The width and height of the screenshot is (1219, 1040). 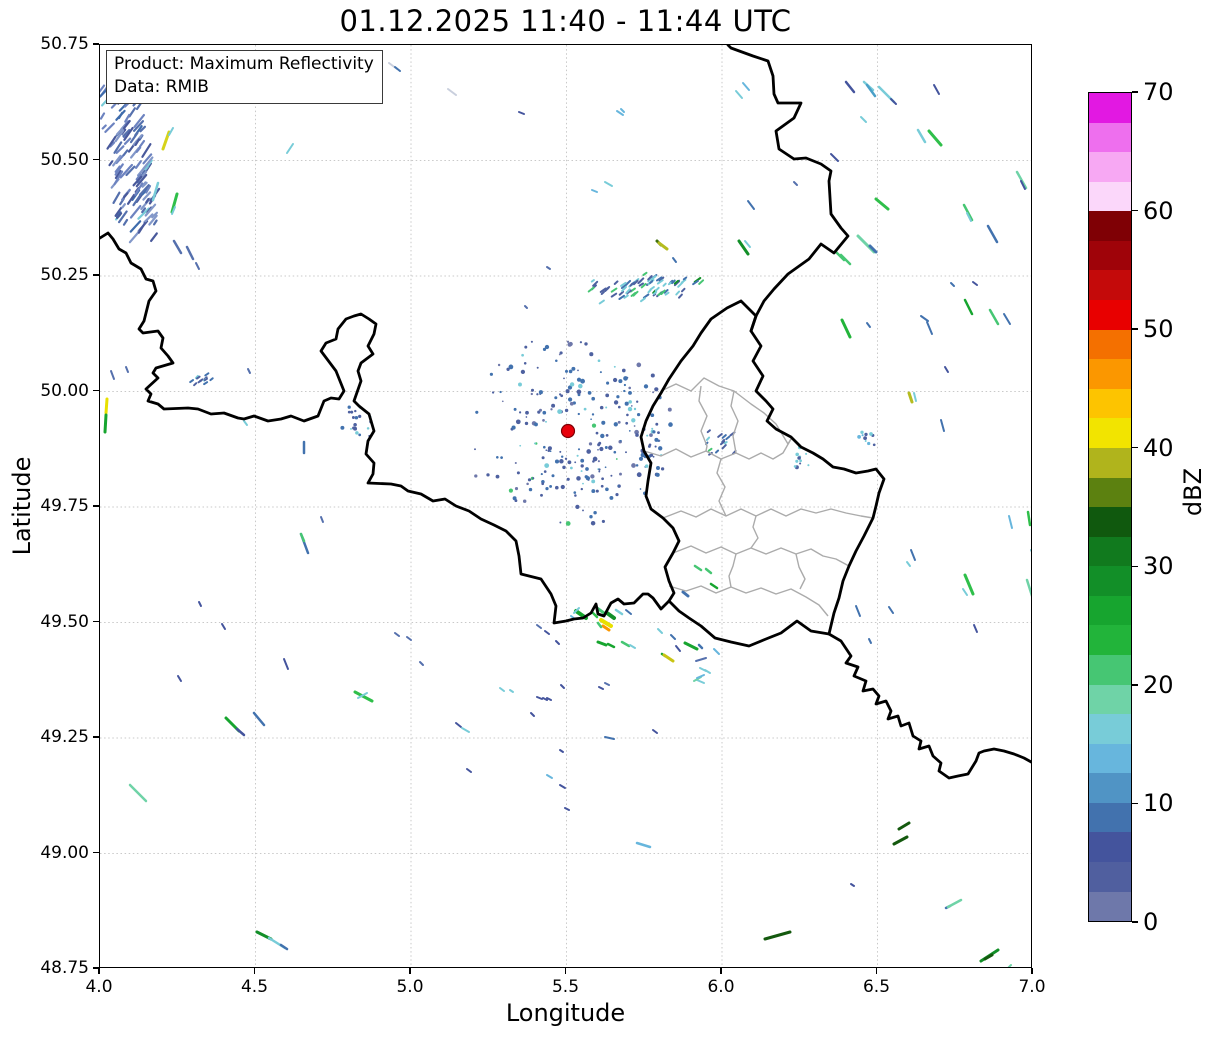 I want to click on colorbar-tick-label: 40, so click(x=1158, y=447).